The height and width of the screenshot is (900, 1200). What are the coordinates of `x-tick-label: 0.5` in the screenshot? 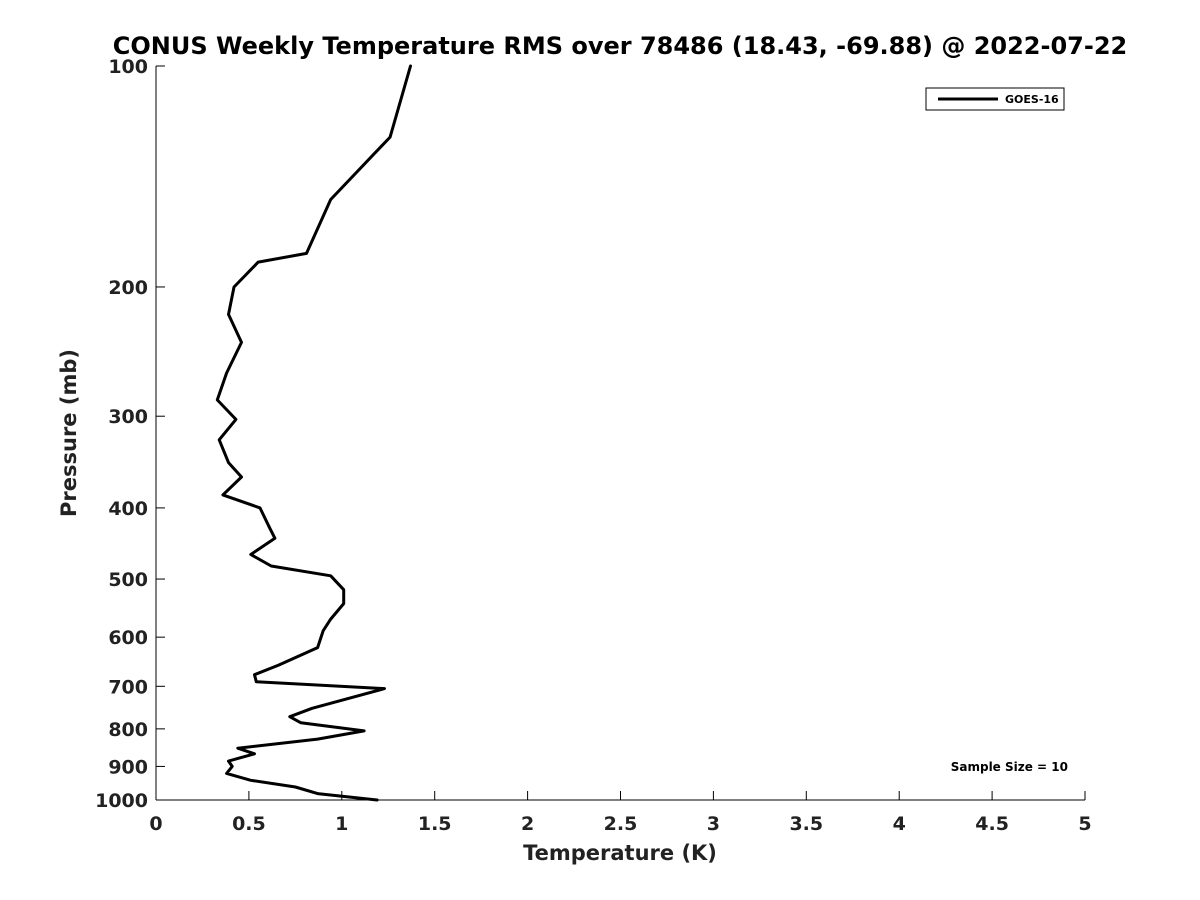 It's located at (249, 824).